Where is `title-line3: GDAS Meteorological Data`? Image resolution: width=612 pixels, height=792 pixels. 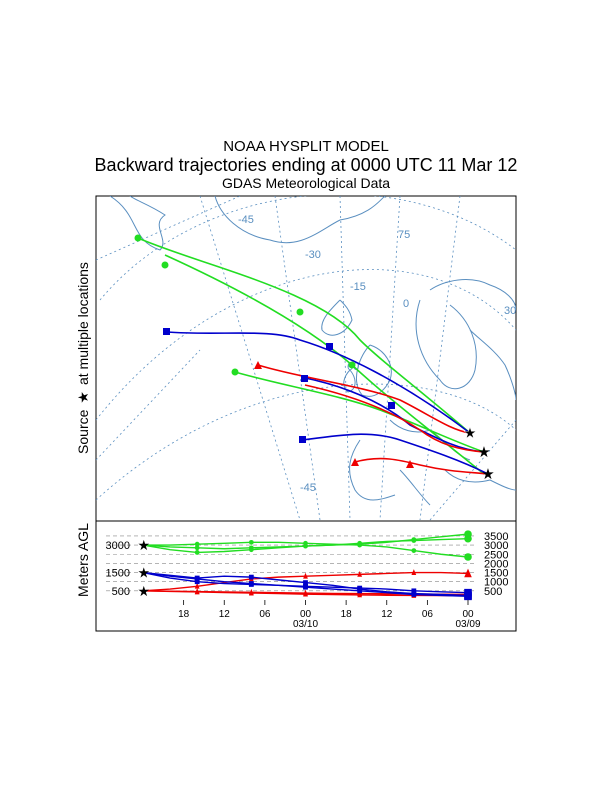
title-line3: GDAS Meteorological Data is located at coordinates (306, 183).